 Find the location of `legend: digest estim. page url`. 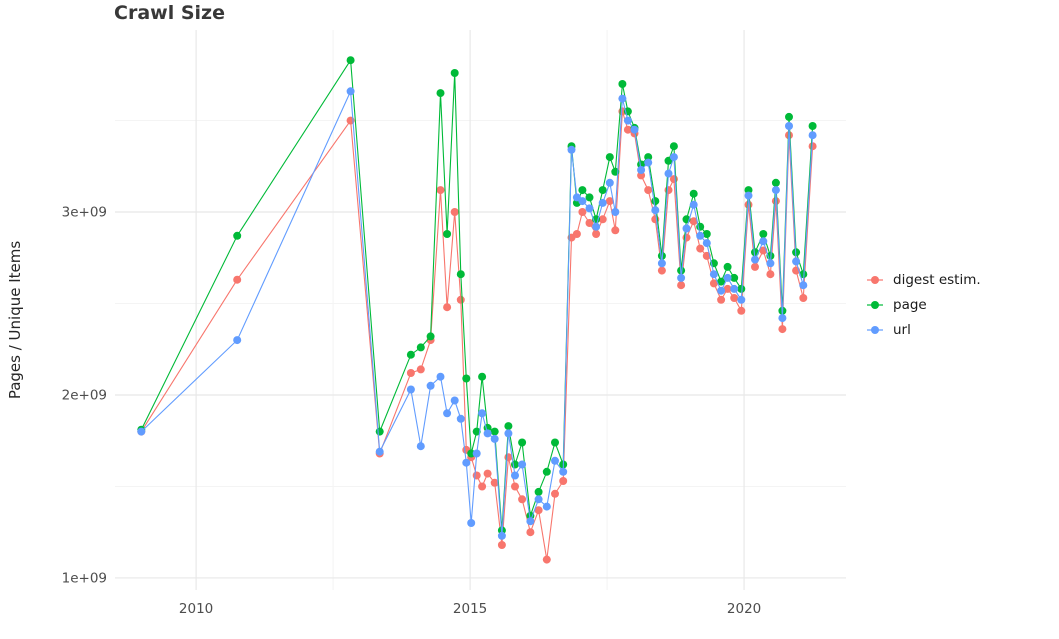

legend: digest estim. page url is located at coordinates (923, 305).